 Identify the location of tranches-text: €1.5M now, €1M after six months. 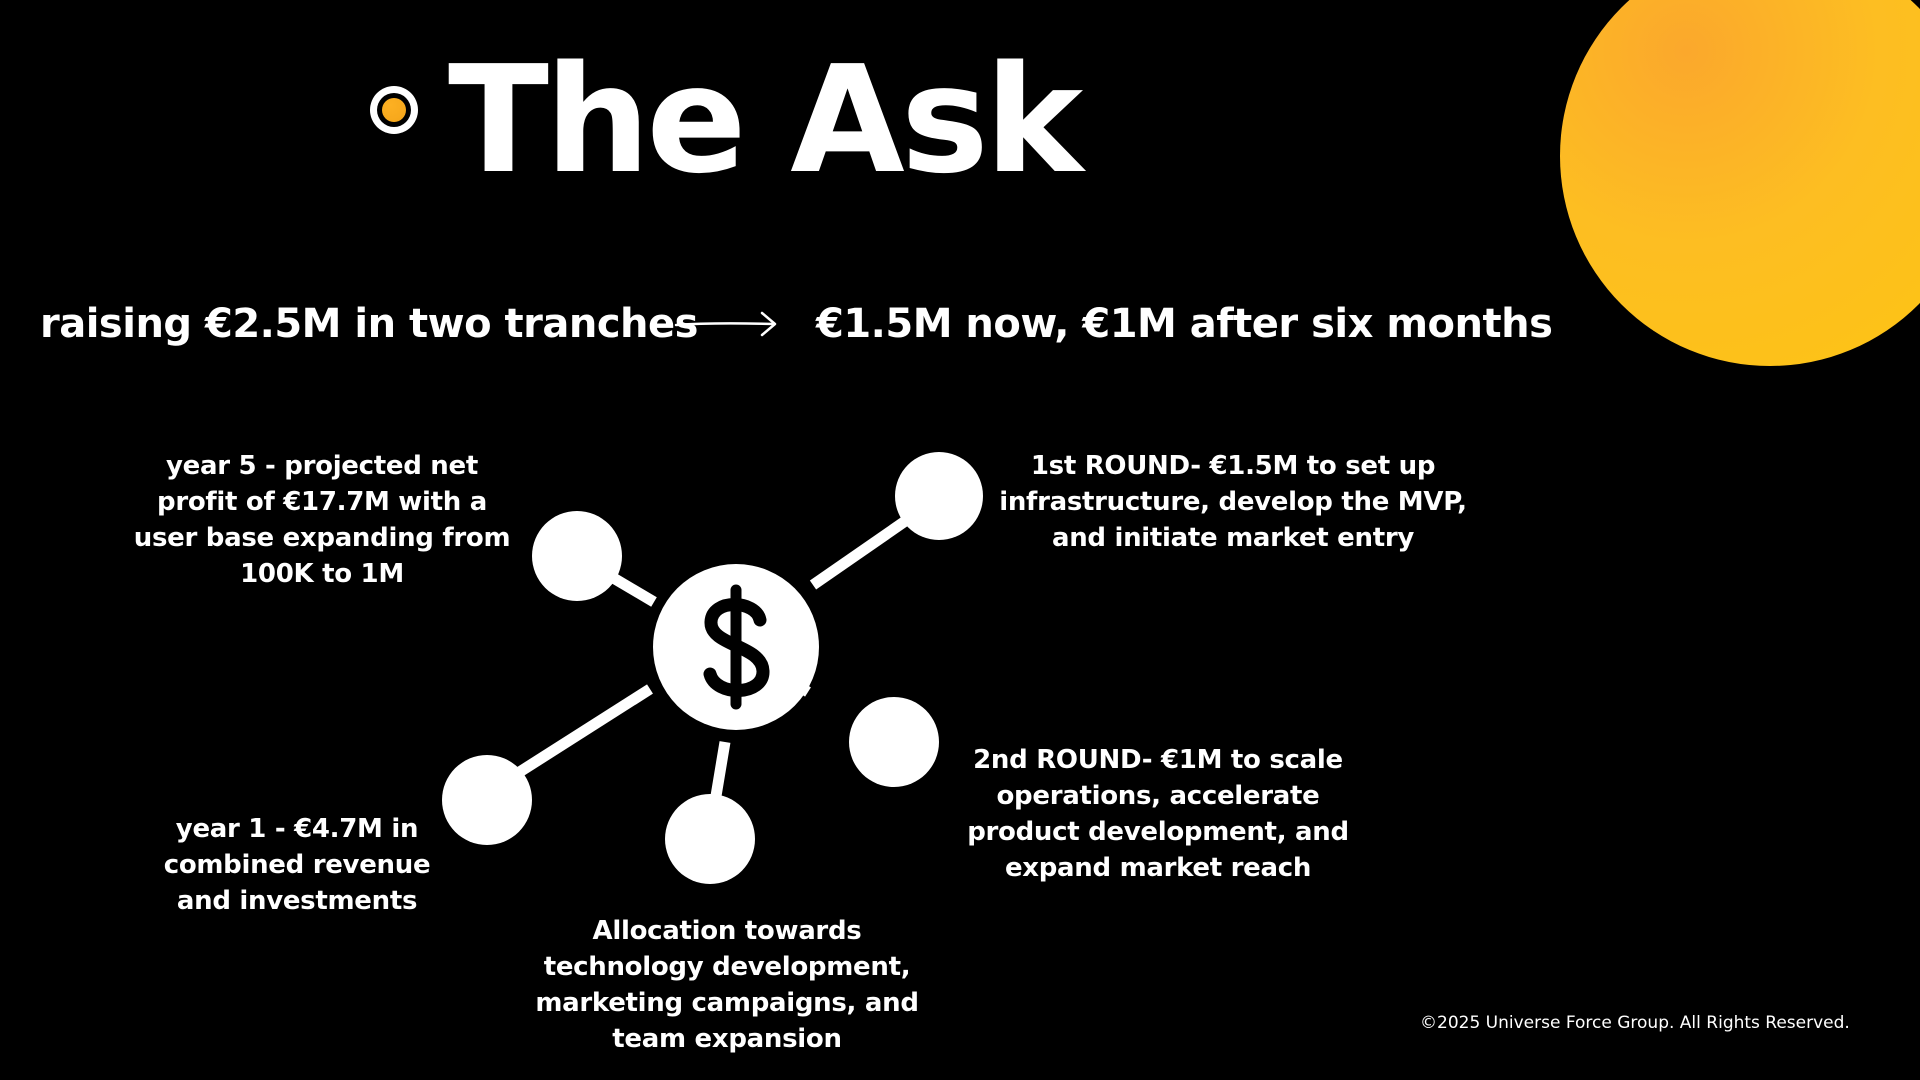
(1184, 324).